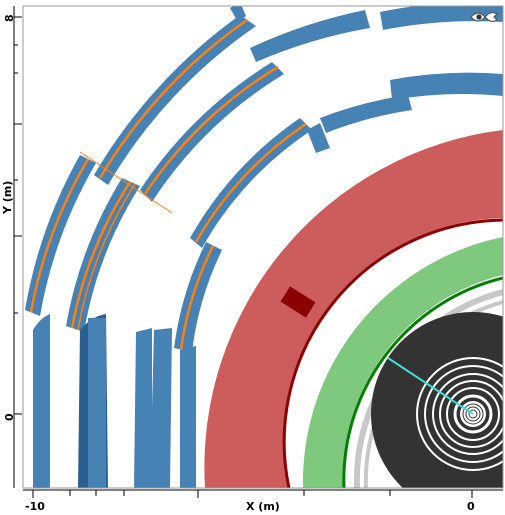  I want to click on tracker-layers, so click(459, 414).